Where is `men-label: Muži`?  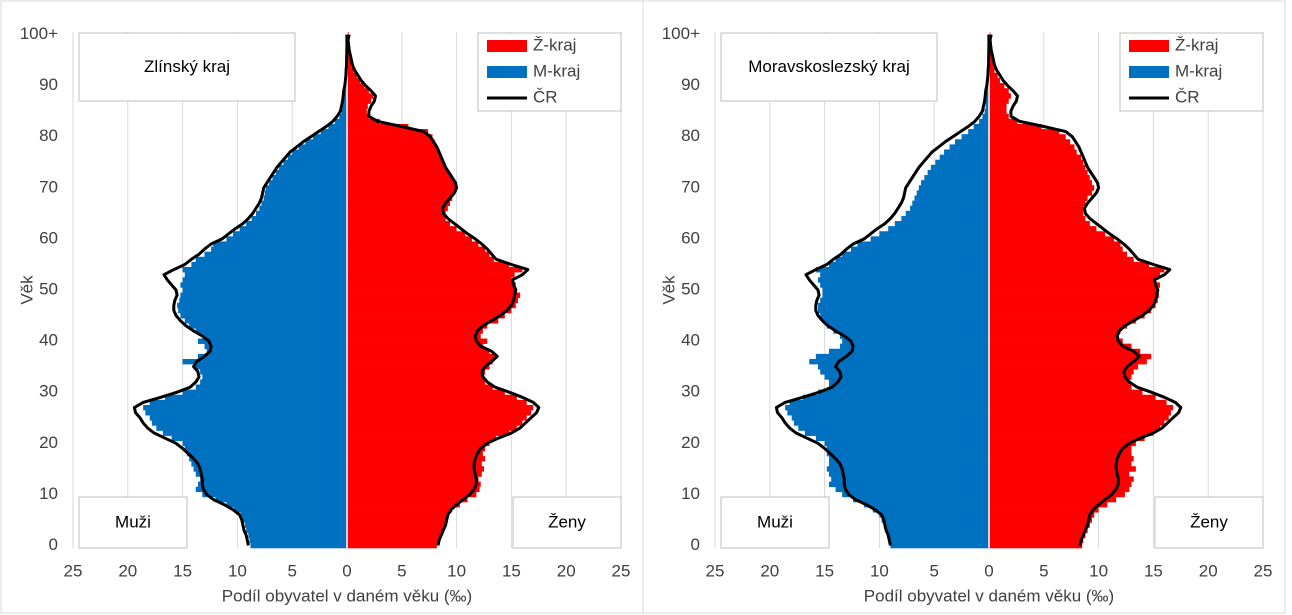
men-label: Muži is located at coordinates (775, 521).